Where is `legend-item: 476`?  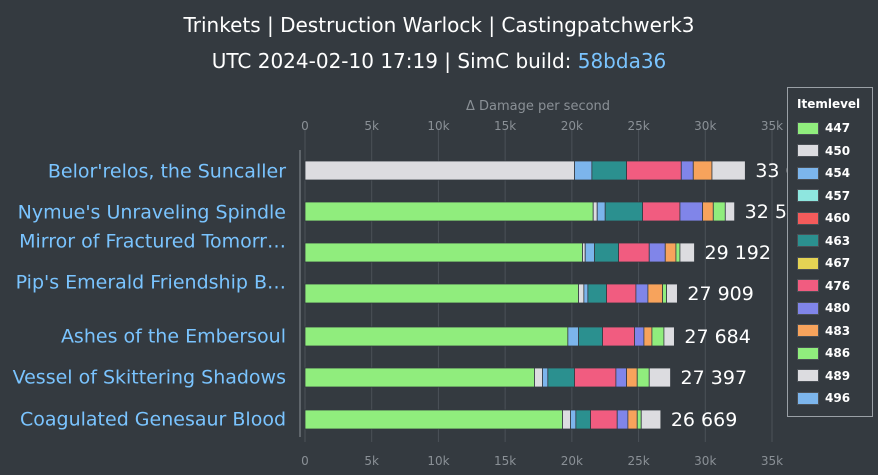
legend-item: 476 is located at coordinates (834, 286).